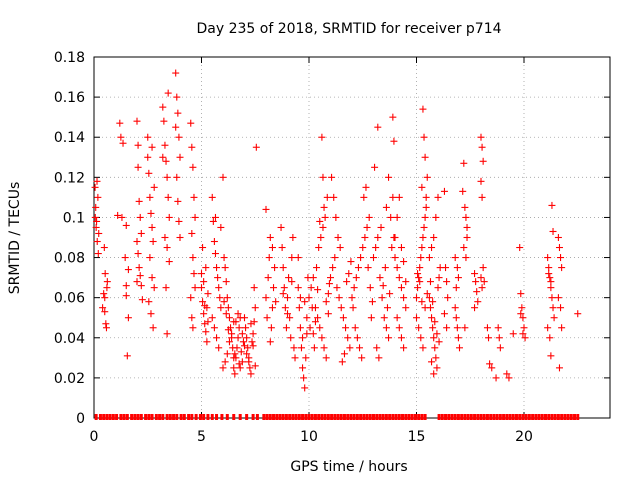 This screenshot has height=480, width=640. What do you see at coordinates (15, 238) in the screenshot?
I see `y-axis-label: SRMTID / TECUs` at bounding box center [15, 238].